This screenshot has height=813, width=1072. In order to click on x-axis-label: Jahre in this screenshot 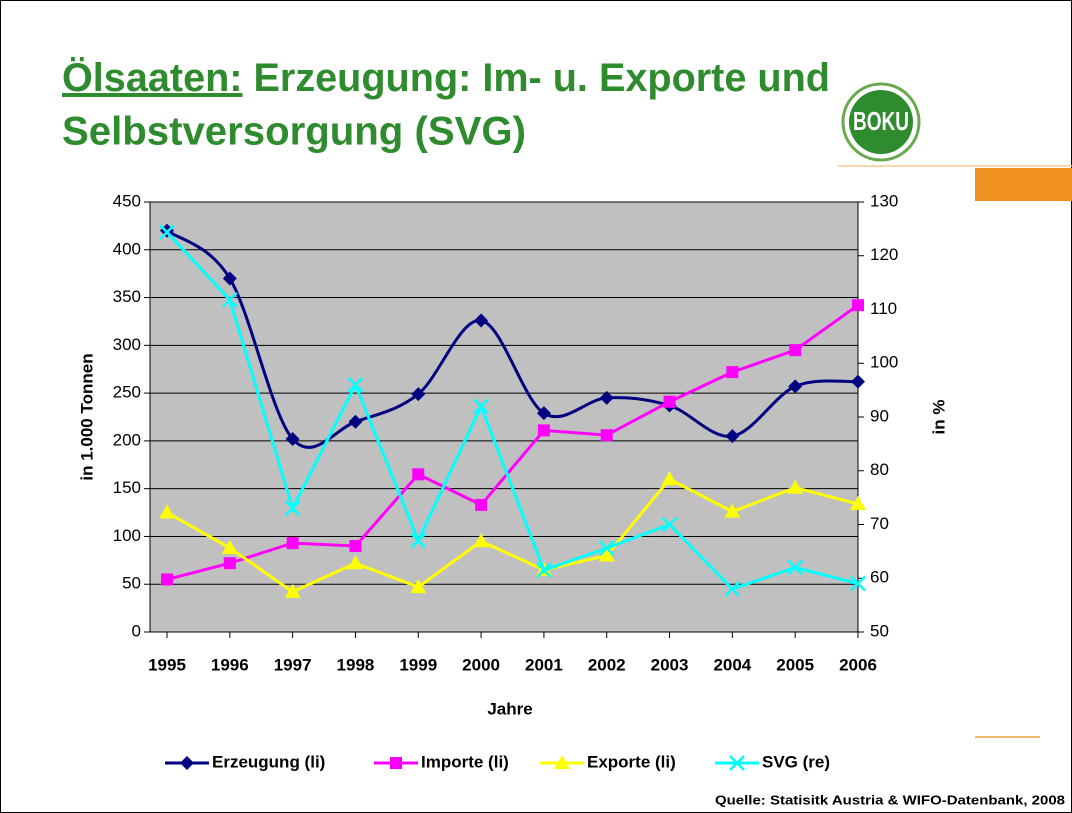, I will do `click(509, 708)`.